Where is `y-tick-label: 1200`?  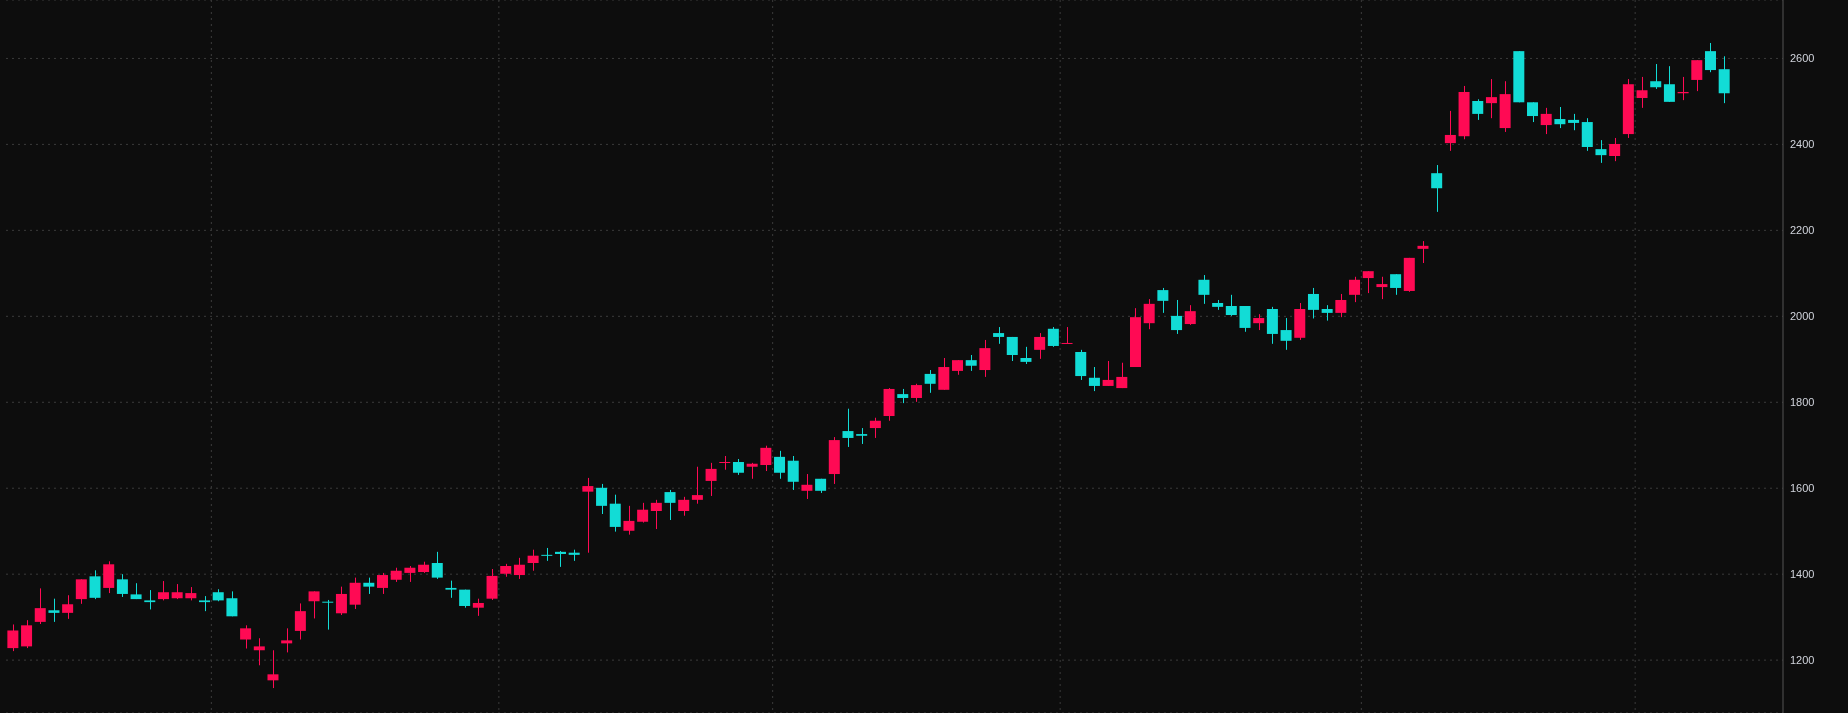
y-tick-label: 1200 is located at coordinates (1802, 660).